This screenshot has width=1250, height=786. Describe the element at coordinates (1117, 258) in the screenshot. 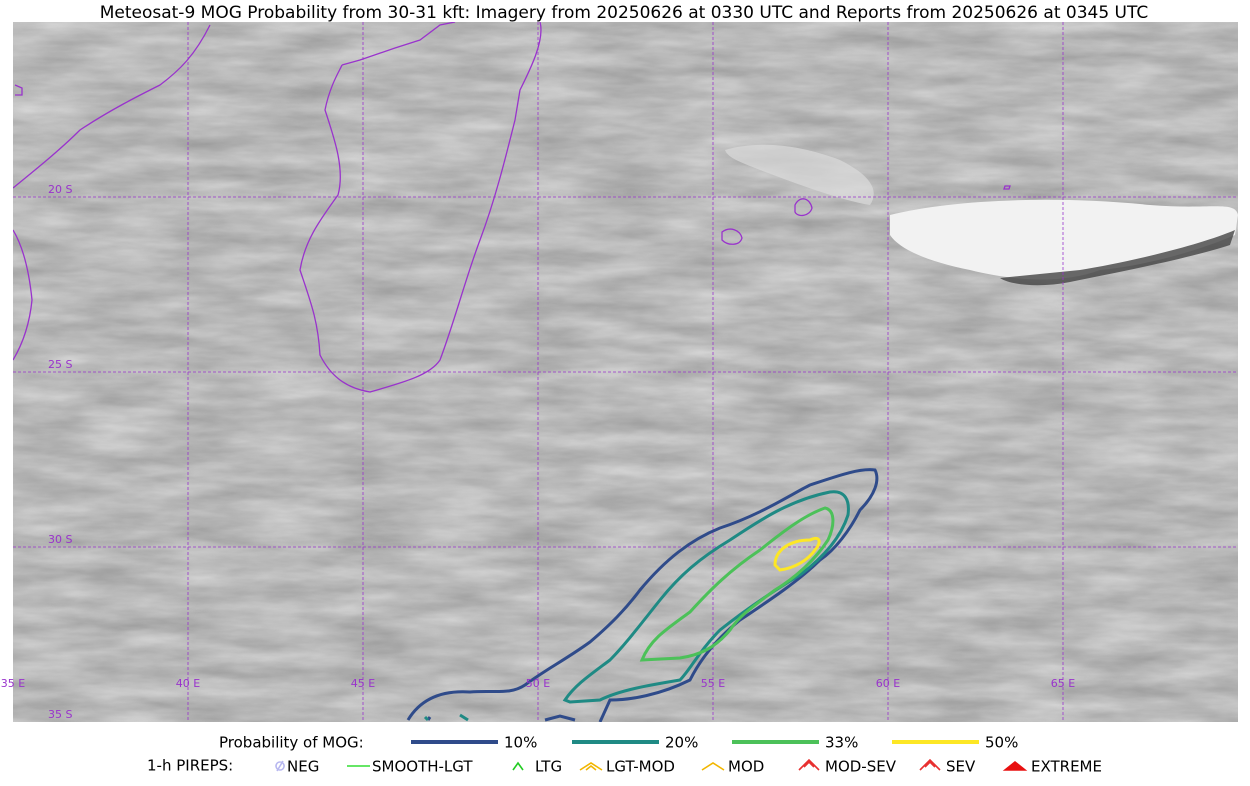

I see `cloud-shadow` at that location.